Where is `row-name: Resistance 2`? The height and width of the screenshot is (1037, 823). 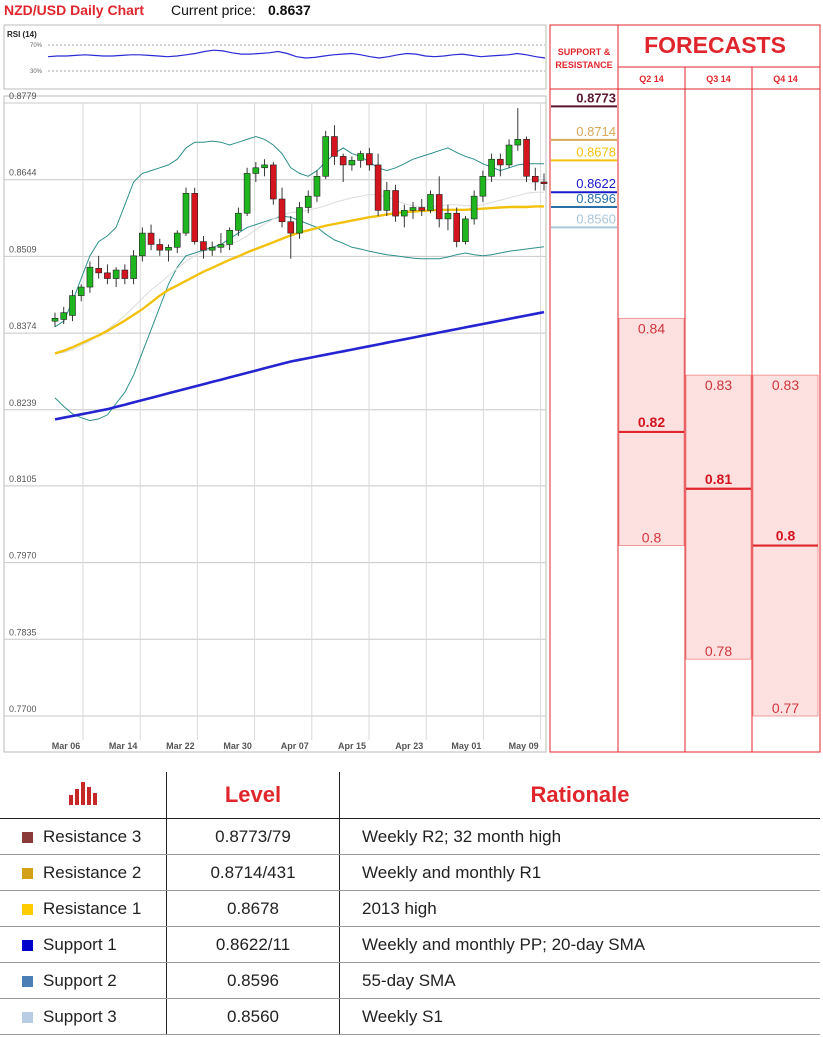
row-name: Resistance 2 is located at coordinates (92, 872).